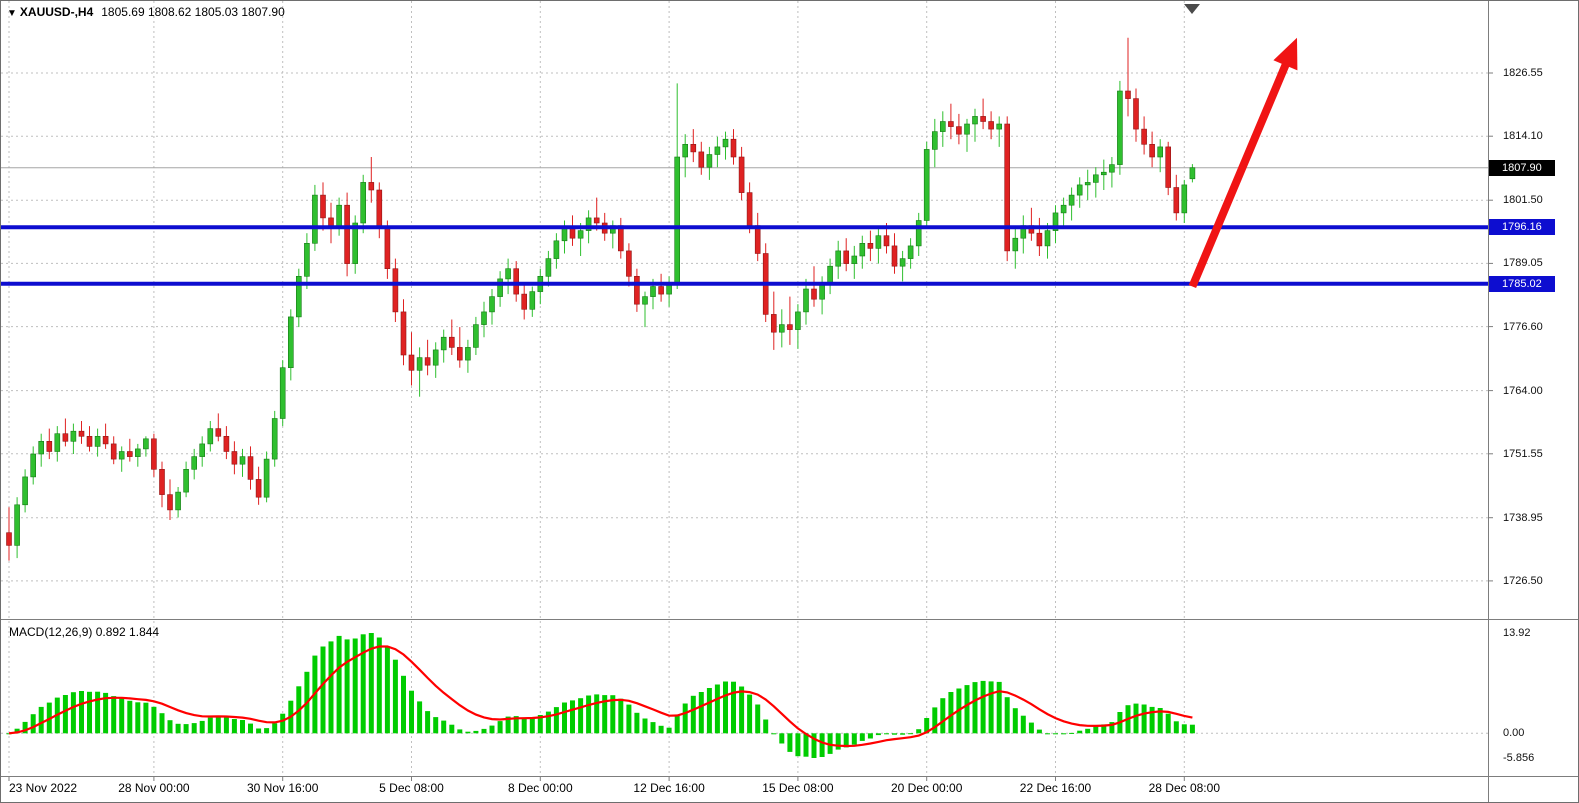 The height and width of the screenshot is (803, 1579). What do you see at coordinates (56, 12) in the screenshot?
I see `symbol-name: XAUUSD-,H4` at bounding box center [56, 12].